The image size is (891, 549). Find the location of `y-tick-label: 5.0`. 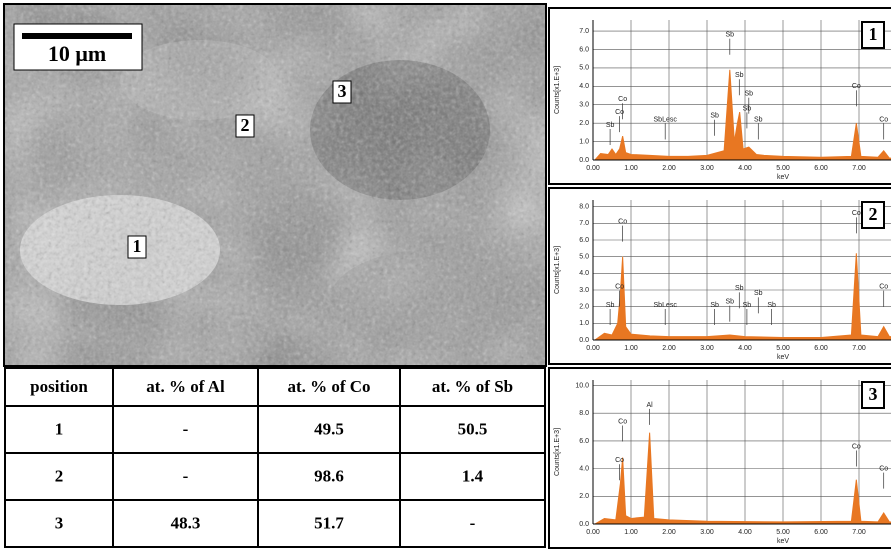

y-tick-label: 5.0 is located at coordinates (584, 68).